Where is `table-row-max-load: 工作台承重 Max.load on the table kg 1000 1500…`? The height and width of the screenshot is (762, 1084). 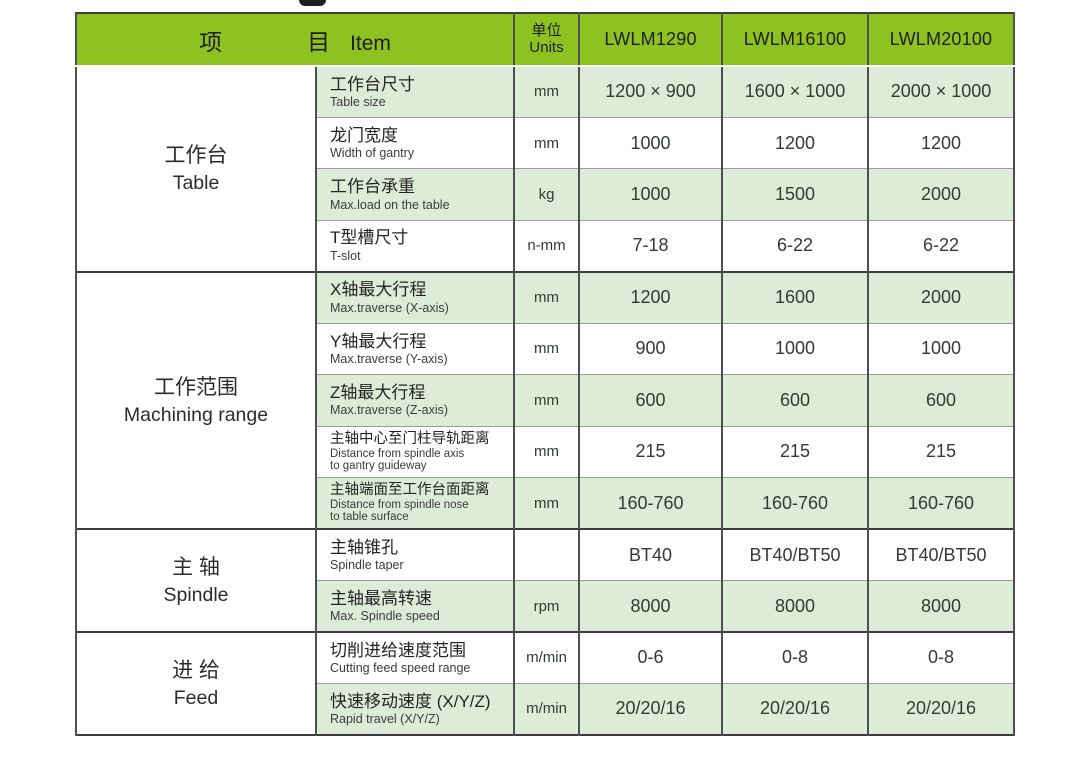 table-row-max-load: 工作台承重 Max.load on the table kg 1000 1500… is located at coordinates (545, 194).